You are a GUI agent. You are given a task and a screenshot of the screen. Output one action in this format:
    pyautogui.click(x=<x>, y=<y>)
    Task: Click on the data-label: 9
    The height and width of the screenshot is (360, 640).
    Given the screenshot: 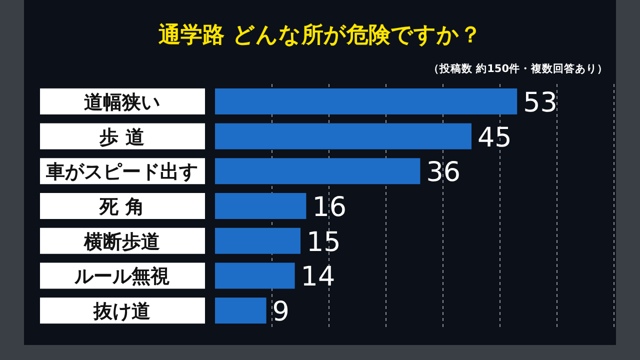 What is the action you would take?
    pyautogui.click(x=281, y=312)
    